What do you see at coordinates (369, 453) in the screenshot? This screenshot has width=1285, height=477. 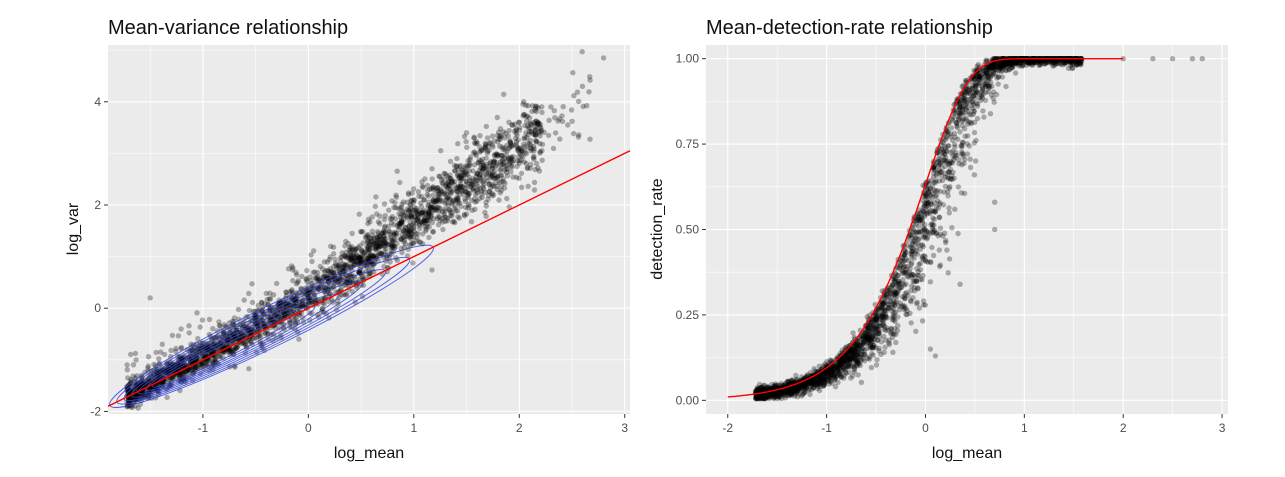 I see `x-axis-label: log_mean` at bounding box center [369, 453].